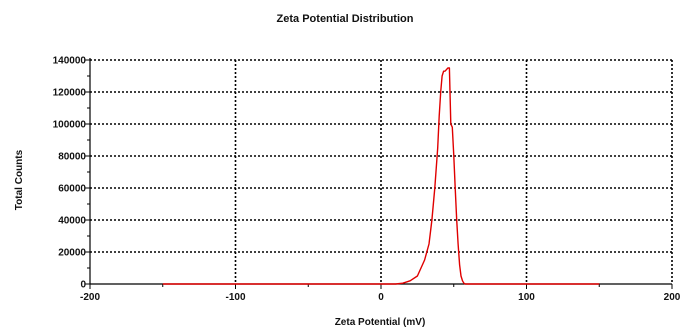  What do you see at coordinates (235, 297) in the screenshot?
I see `x-tick-label: -100` at bounding box center [235, 297].